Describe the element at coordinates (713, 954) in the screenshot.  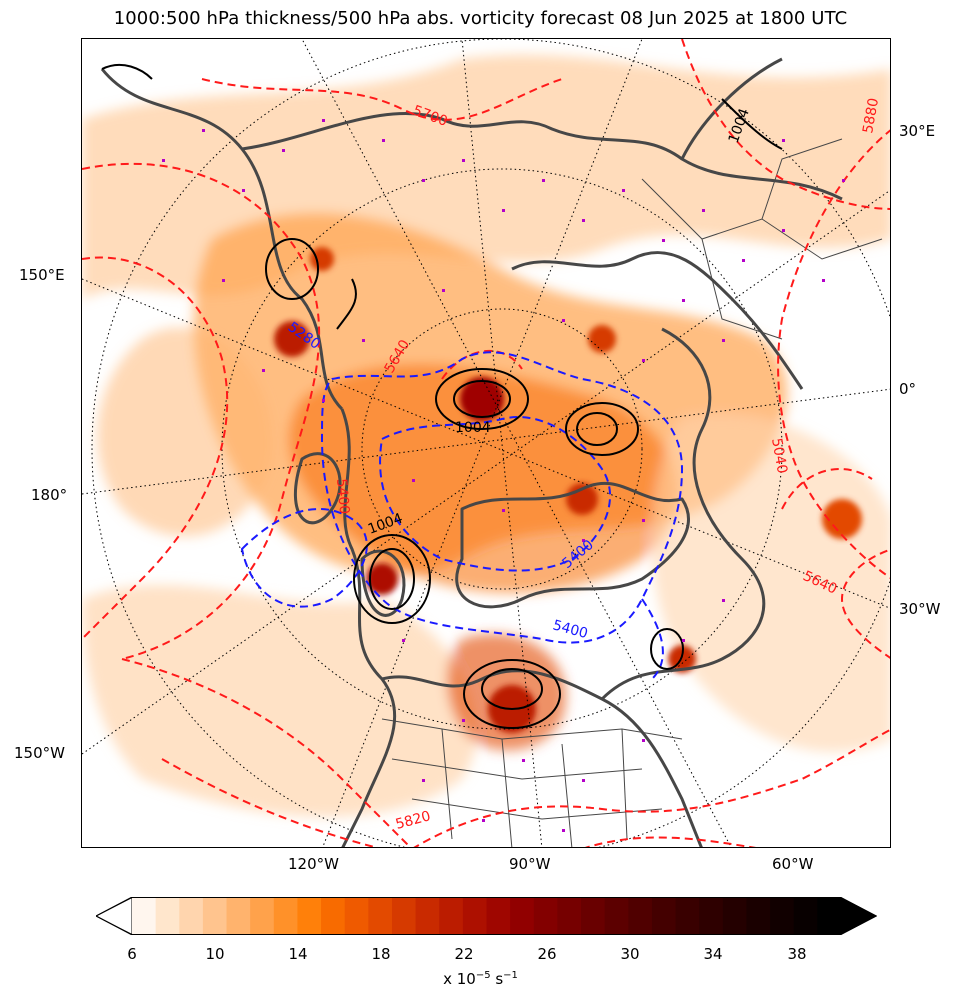
I see `colorbar-tick: 34` at that location.